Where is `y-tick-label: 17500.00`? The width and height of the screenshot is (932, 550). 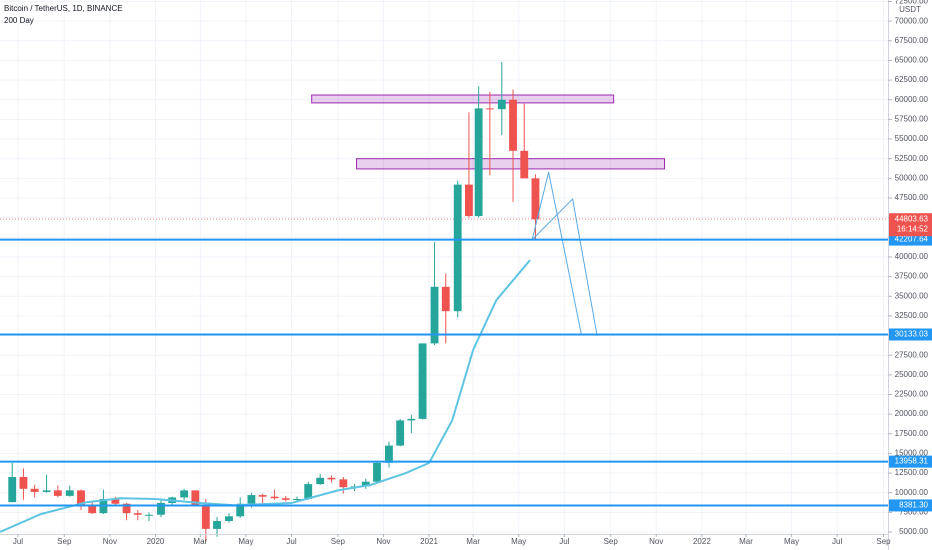 y-tick-label: 17500.00 is located at coordinates (912, 433).